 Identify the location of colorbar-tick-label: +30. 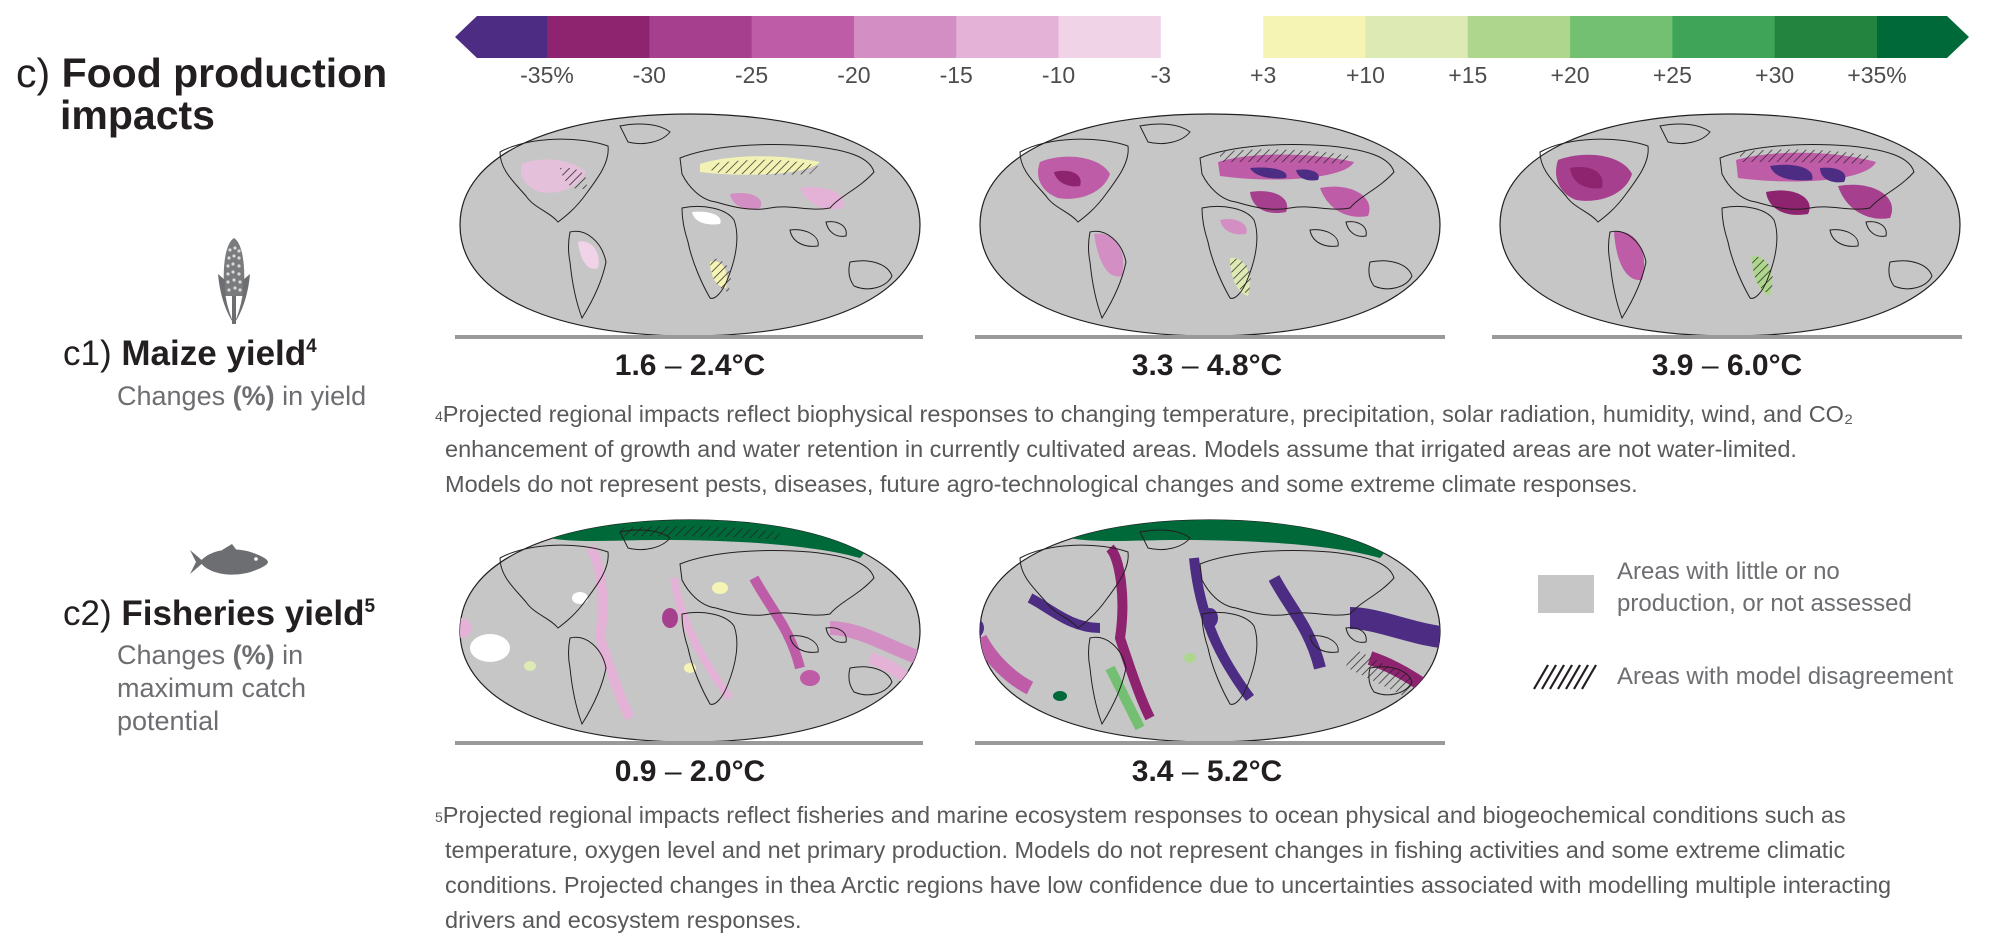
(1775, 75).